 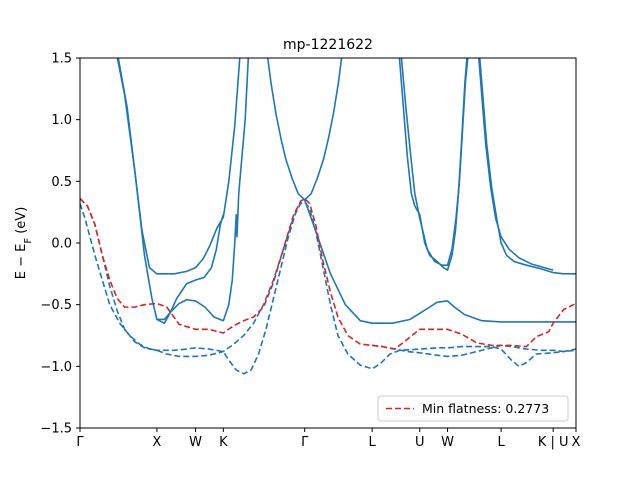 I want to click on x-tick-label: K, so click(x=223, y=442).